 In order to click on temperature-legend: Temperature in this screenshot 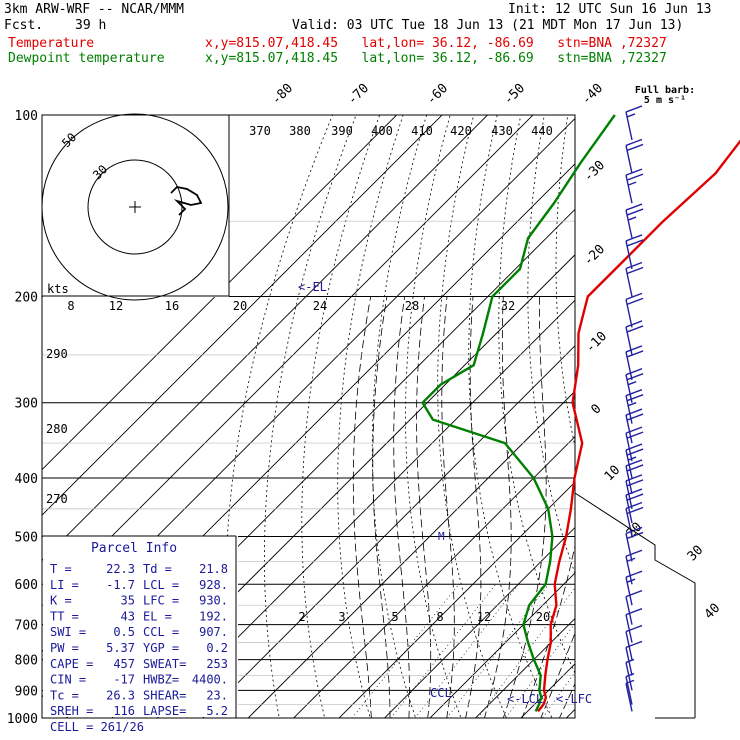, I will do `click(51, 43)`.